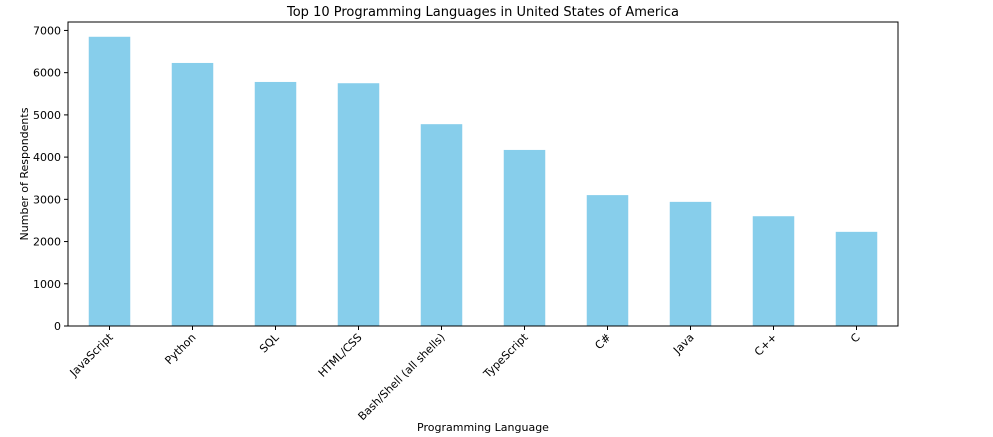  Describe the element at coordinates (47, 242) in the screenshot. I see `y-tick-label: 2000` at that location.